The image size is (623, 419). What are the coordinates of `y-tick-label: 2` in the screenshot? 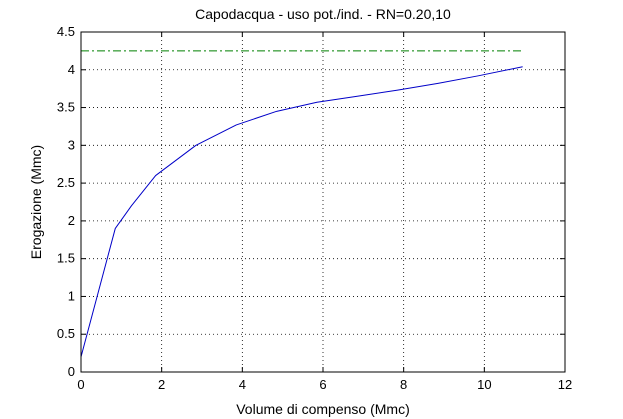 It's located at (71, 220).